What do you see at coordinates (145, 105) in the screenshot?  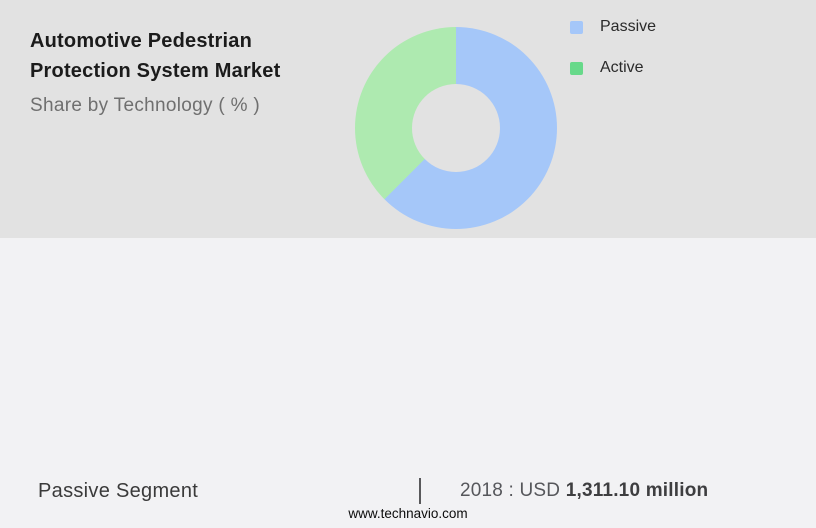 I see `page-subtitle: Share by Technology ( % )` at bounding box center [145, 105].